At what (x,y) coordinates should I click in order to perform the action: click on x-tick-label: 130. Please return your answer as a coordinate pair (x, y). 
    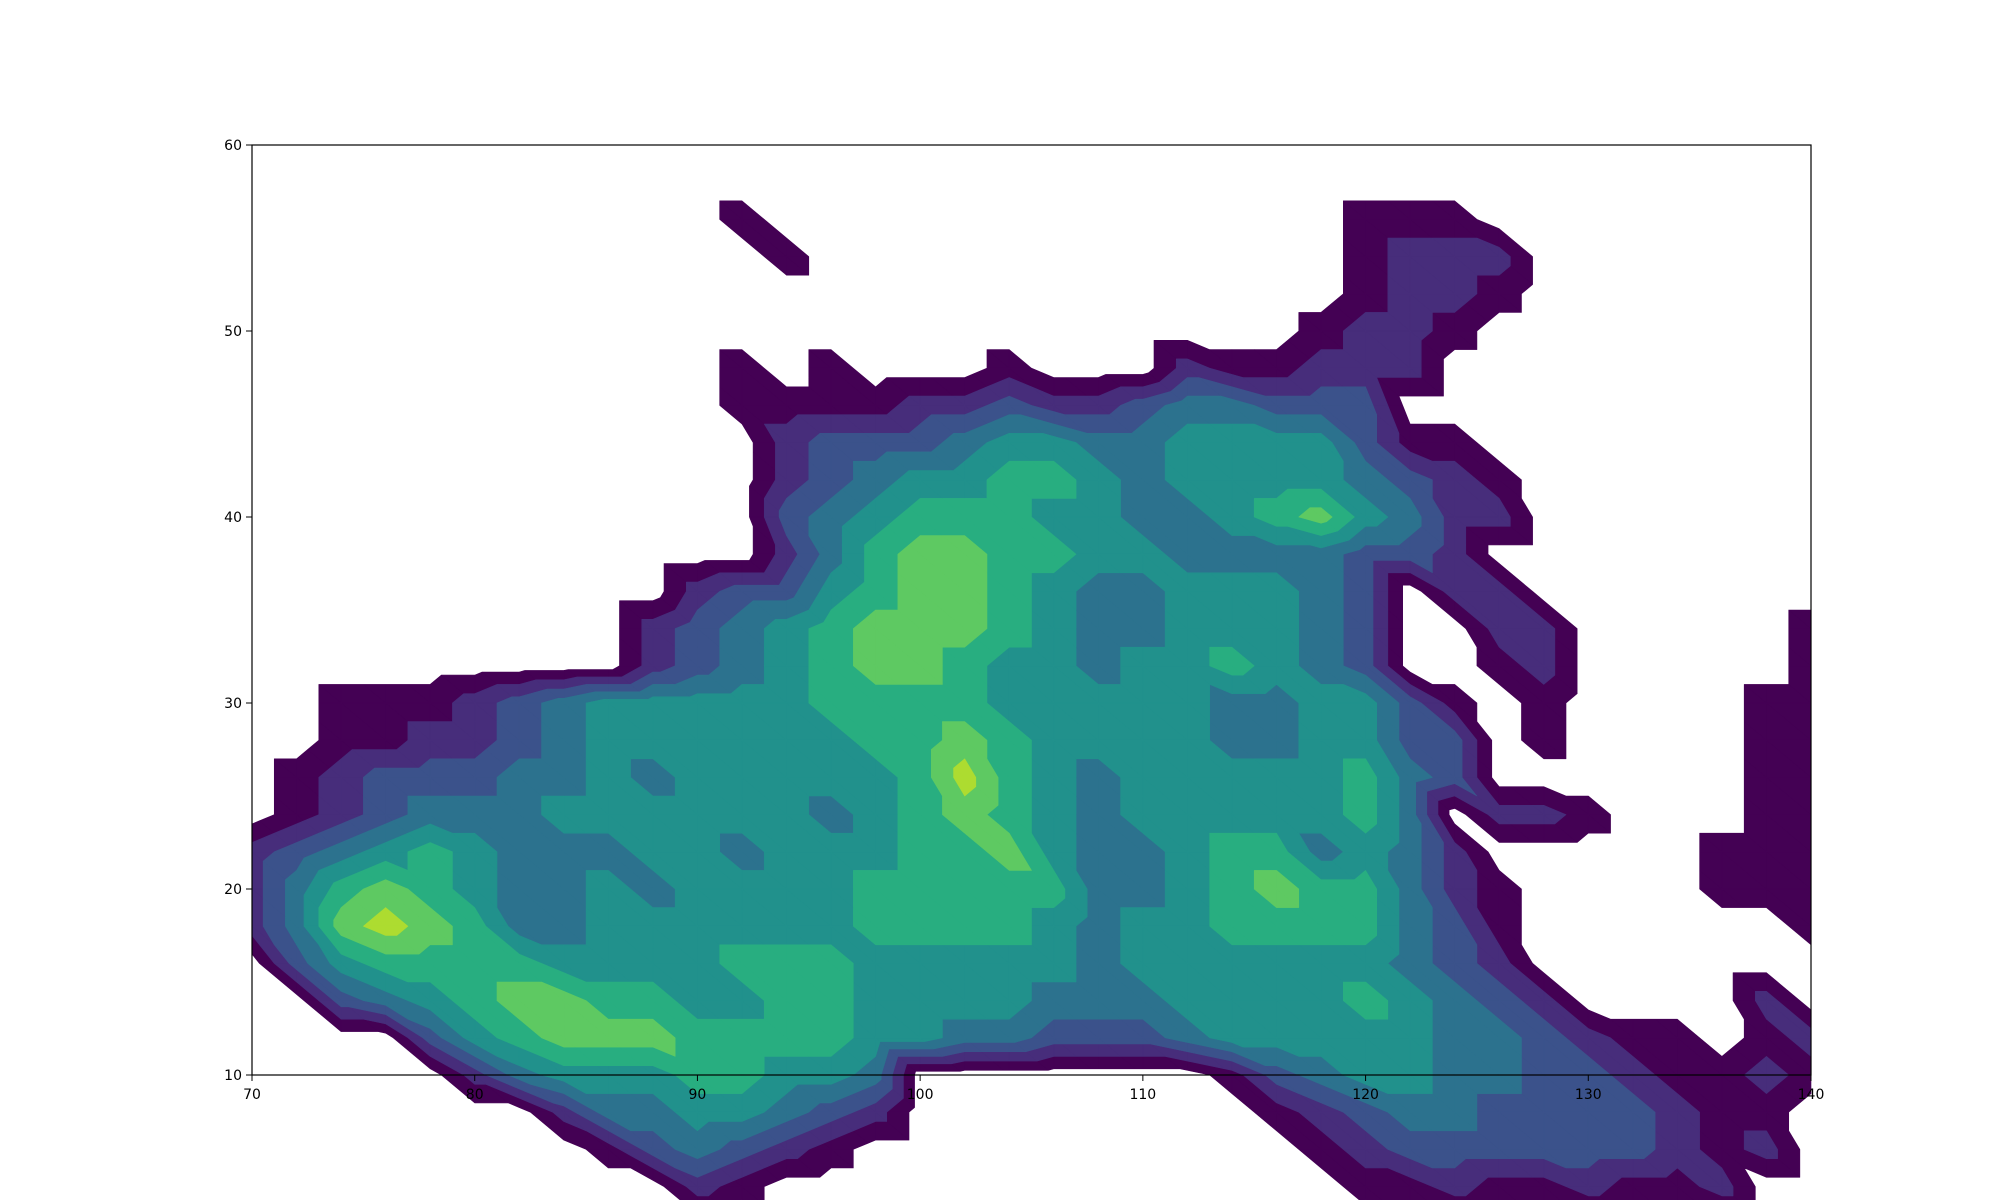
    Looking at the image, I should click on (1588, 1095).